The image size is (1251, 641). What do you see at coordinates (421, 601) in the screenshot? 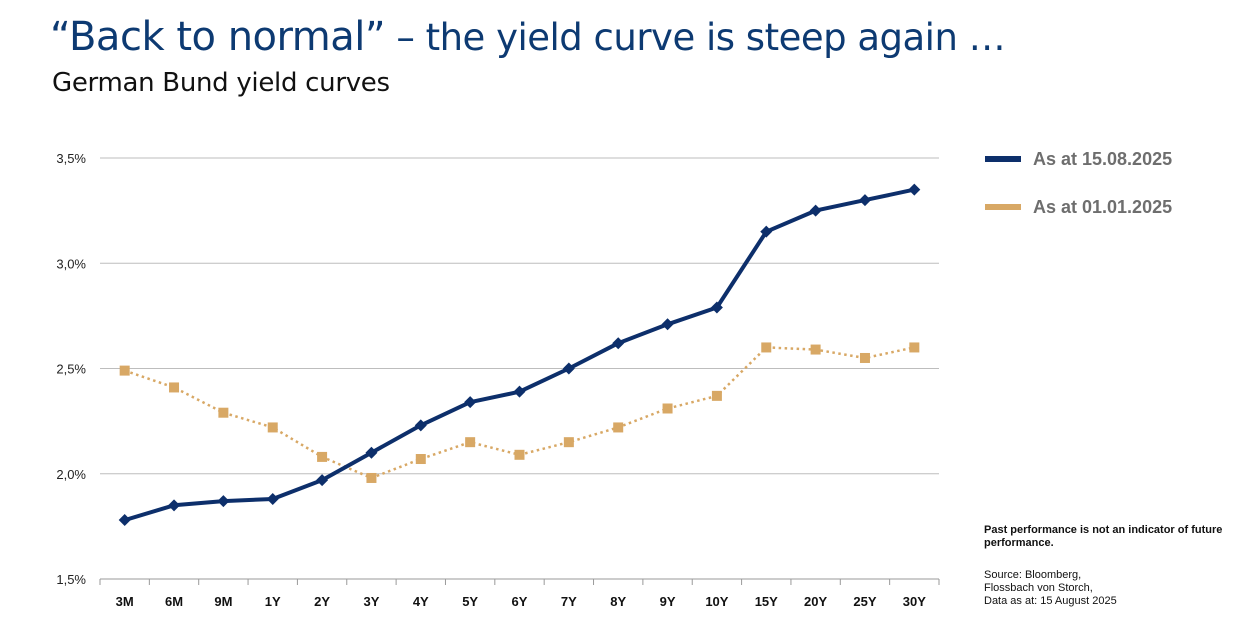
I see `x-tick-label-4Y: 4Y` at bounding box center [421, 601].